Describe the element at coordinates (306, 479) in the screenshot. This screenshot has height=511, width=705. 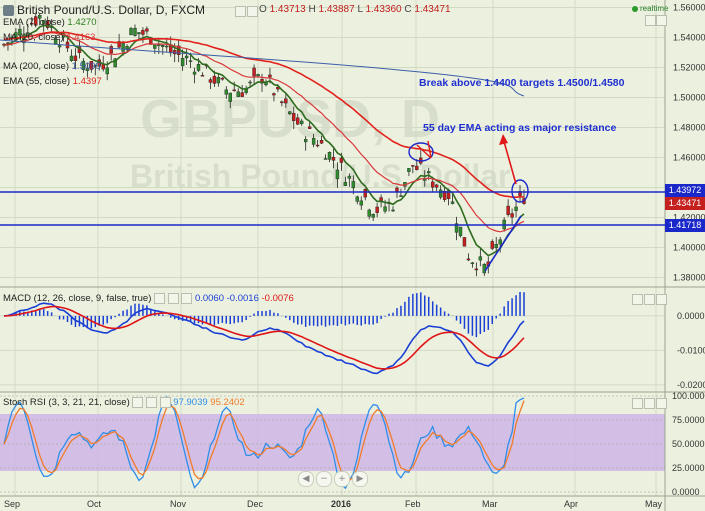
I see `scroll-left-icon: ◀` at that location.